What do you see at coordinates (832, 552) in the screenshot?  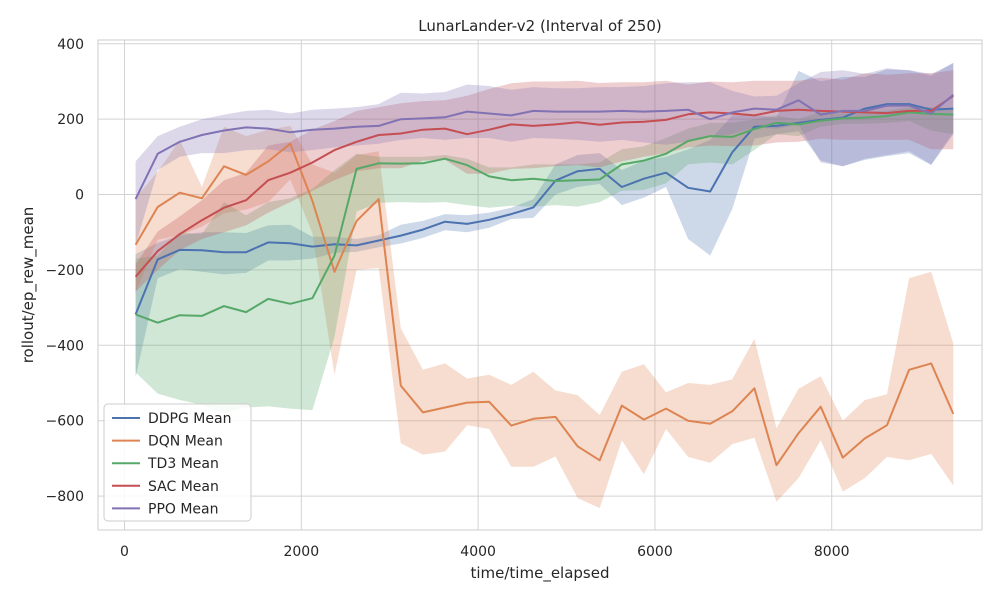 I see `x-tick-label: 8000` at bounding box center [832, 552].